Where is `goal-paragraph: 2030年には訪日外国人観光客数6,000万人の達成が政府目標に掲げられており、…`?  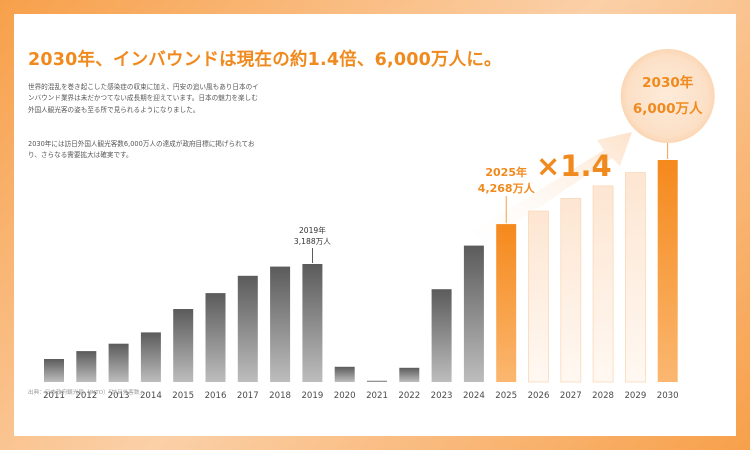
goal-paragraph: 2030年には訪日外国人観光客数6,000万人の達成が政府目標に掲げられており、… is located at coordinates (141, 150).